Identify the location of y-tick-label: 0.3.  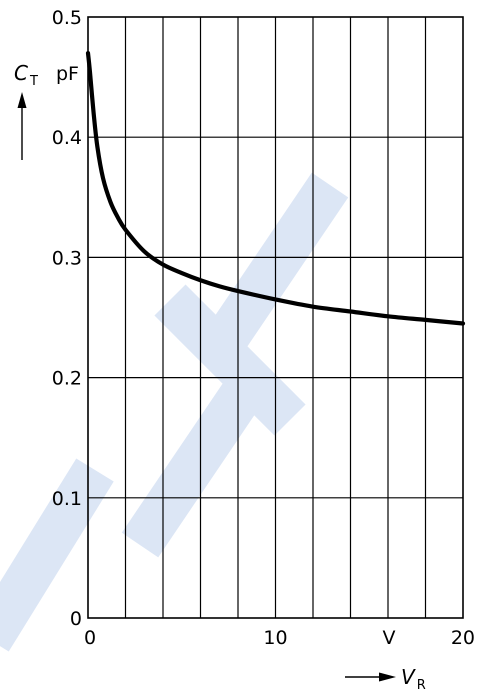
(67, 258).